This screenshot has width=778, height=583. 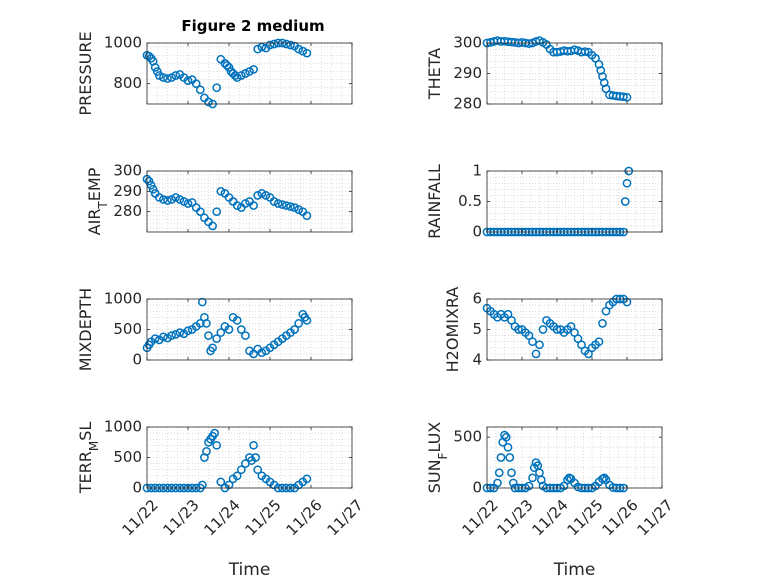 I want to click on y-axis-label: H2OMIXRA, so click(x=452, y=330).